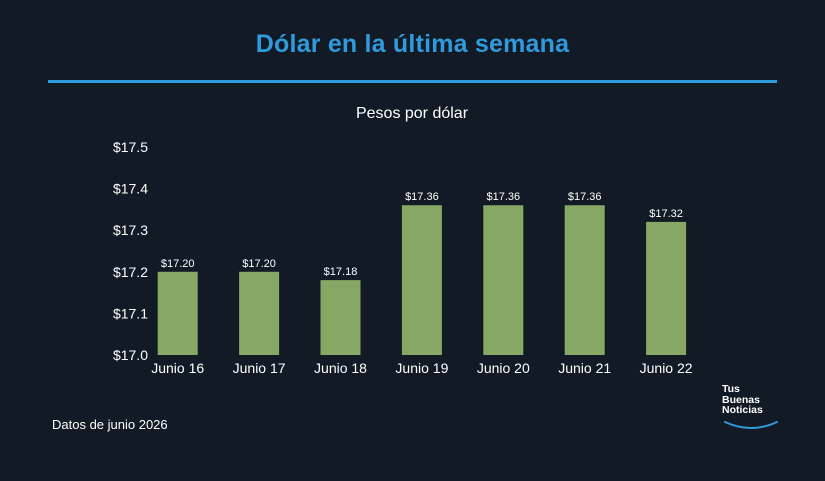  Describe the element at coordinates (741, 399) in the screenshot. I see `logo-text-line-2: Buenas` at that location.